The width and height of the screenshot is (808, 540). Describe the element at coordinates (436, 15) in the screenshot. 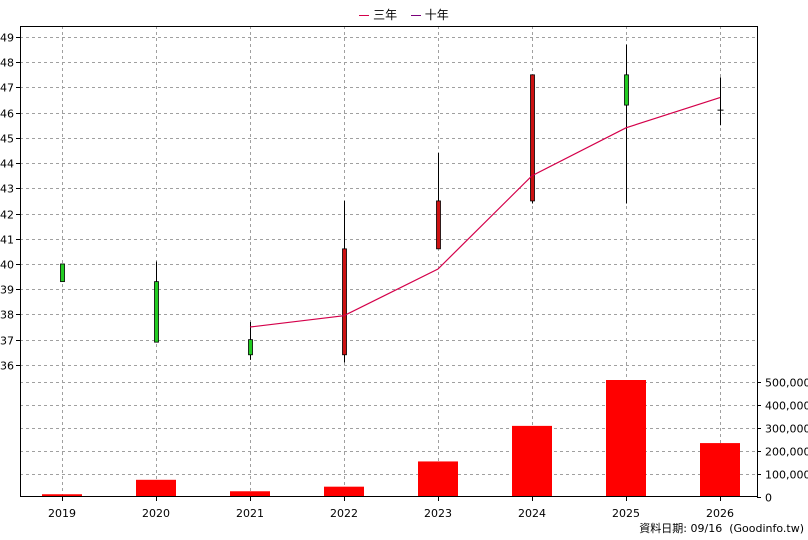

I see `legend-label-ten-year: 十年` at that location.